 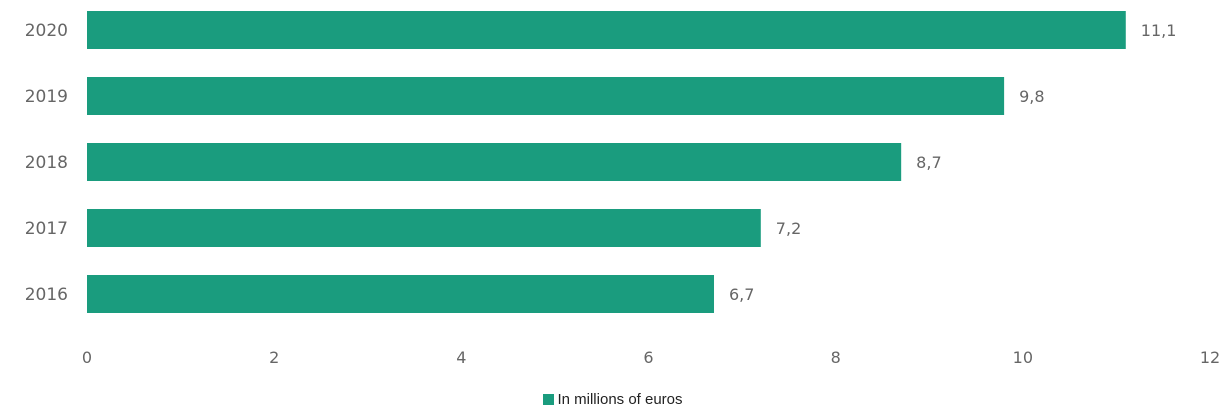 I want to click on data-label-2018: 8,7, so click(x=928, y=162).